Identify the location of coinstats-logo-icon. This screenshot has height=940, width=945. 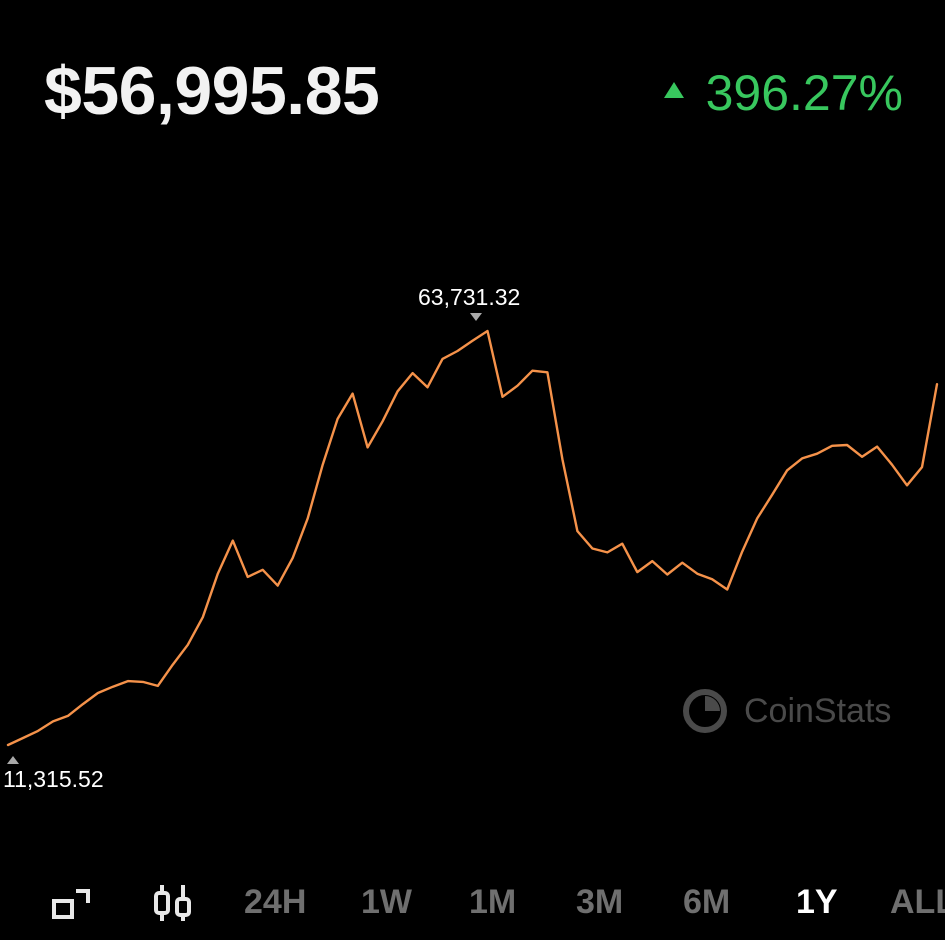
(705, 711).